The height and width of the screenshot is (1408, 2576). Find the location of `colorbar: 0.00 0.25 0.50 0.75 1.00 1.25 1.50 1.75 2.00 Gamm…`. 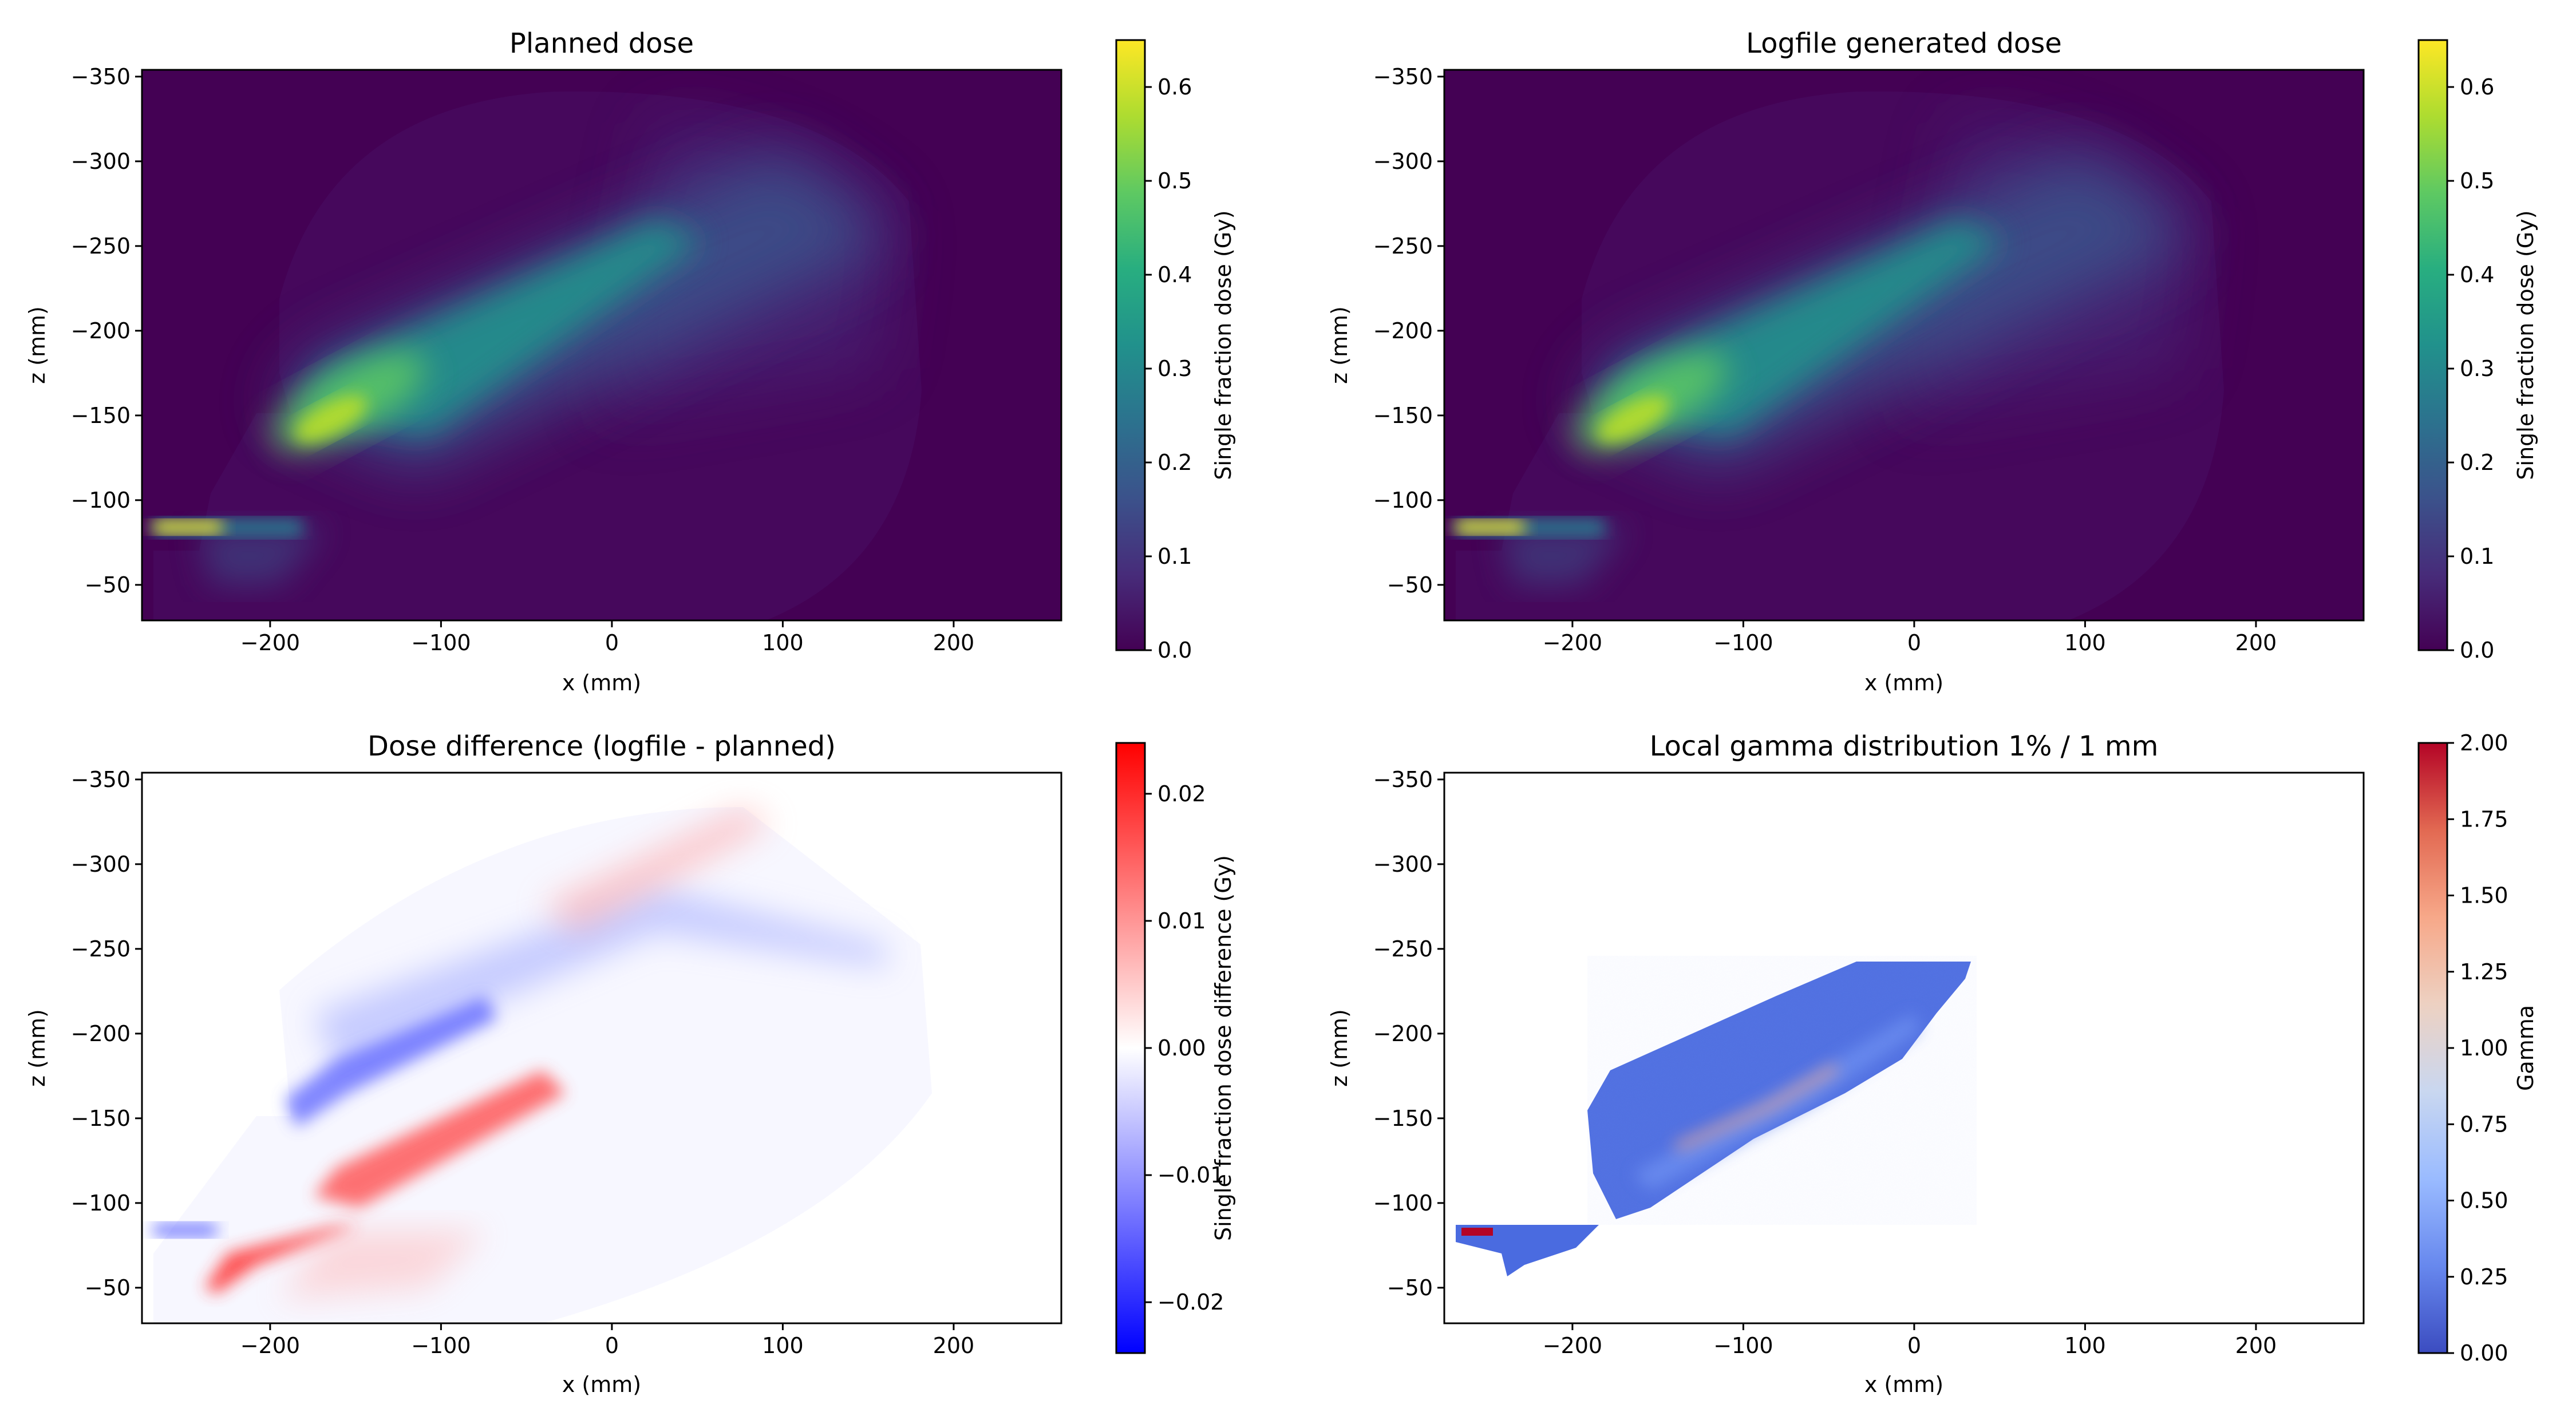

colorbar: 0.00 0.25 0.50 0.75 1.00 1.25 1.50 1.75 2.00 Gamm… is located at coordinates (2477, 1048).